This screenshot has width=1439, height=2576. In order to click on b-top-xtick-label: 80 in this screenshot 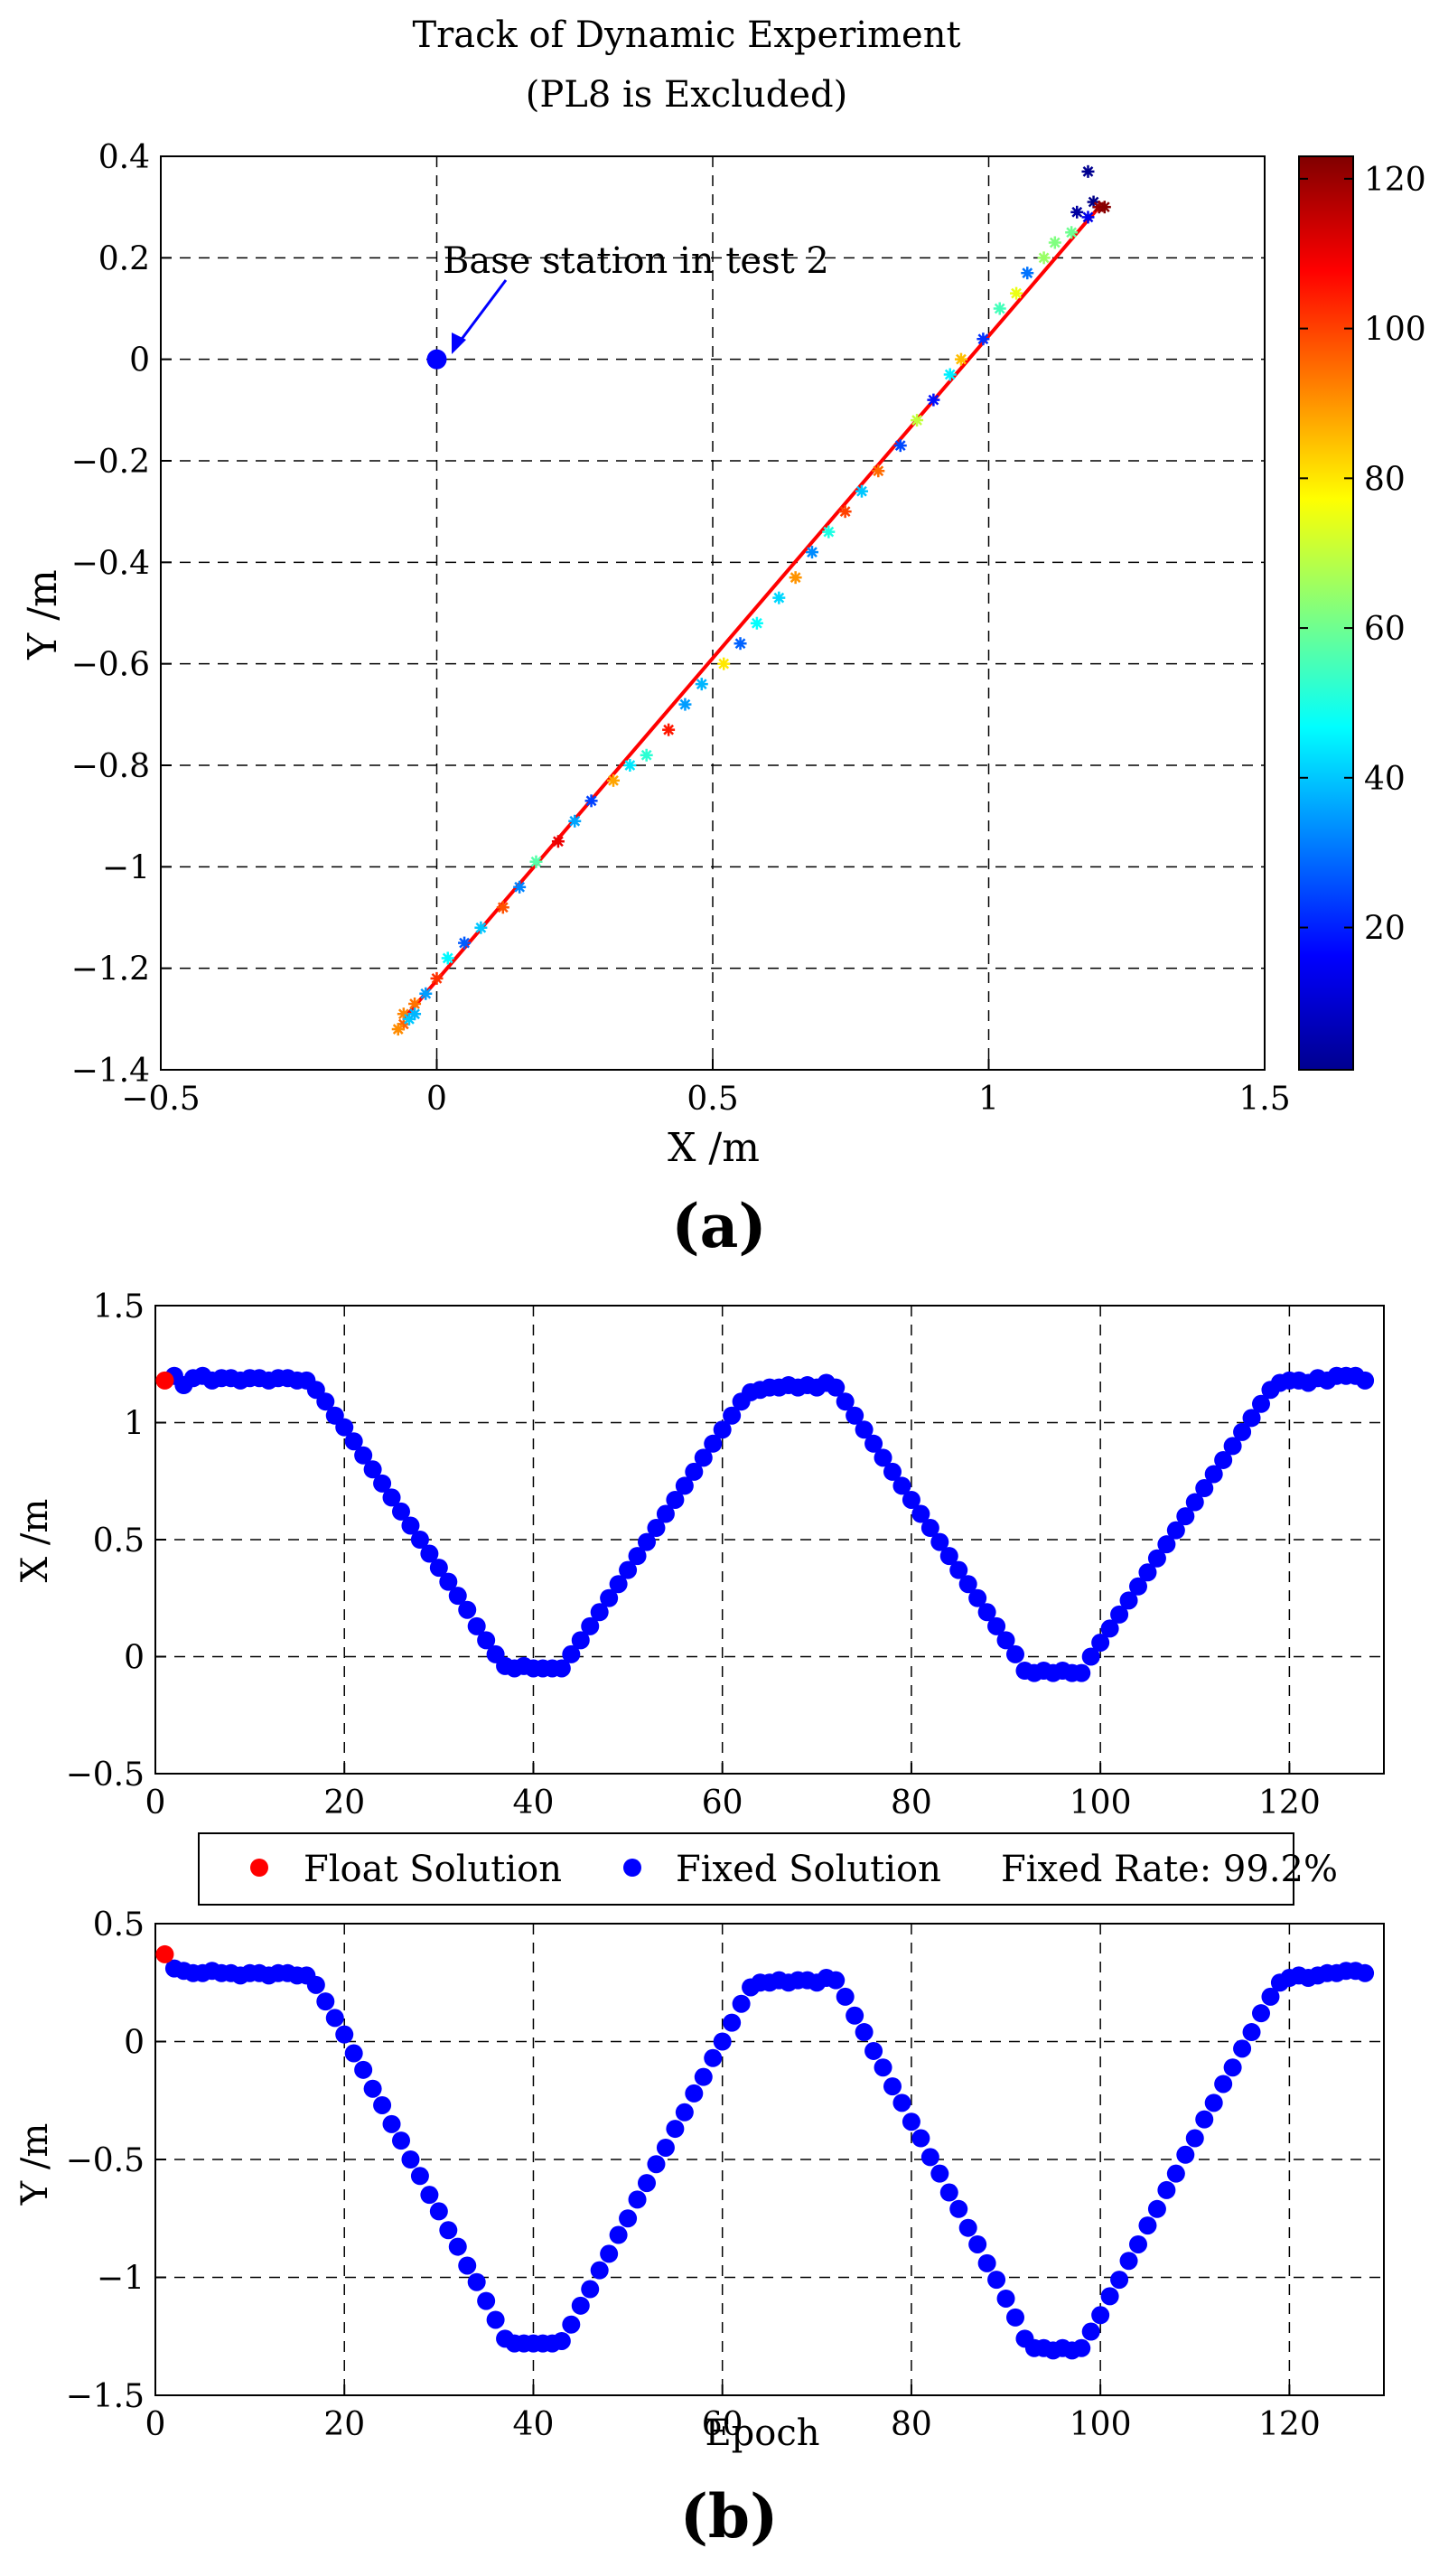, I will do `click(911, 1803)`.